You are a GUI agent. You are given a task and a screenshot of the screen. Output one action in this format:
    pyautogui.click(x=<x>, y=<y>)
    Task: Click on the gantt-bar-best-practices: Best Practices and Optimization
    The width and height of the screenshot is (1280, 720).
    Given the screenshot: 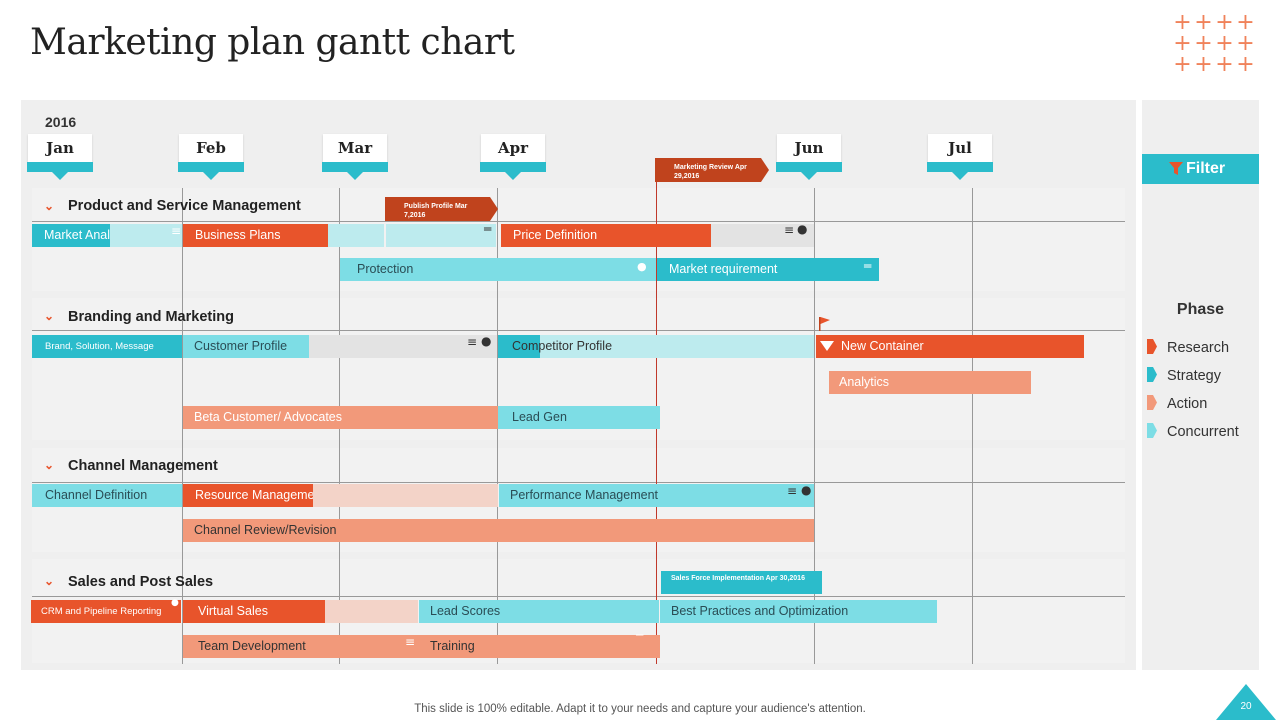 What is the action you would take?
    pyautogui.click(x=798, y=611)
    